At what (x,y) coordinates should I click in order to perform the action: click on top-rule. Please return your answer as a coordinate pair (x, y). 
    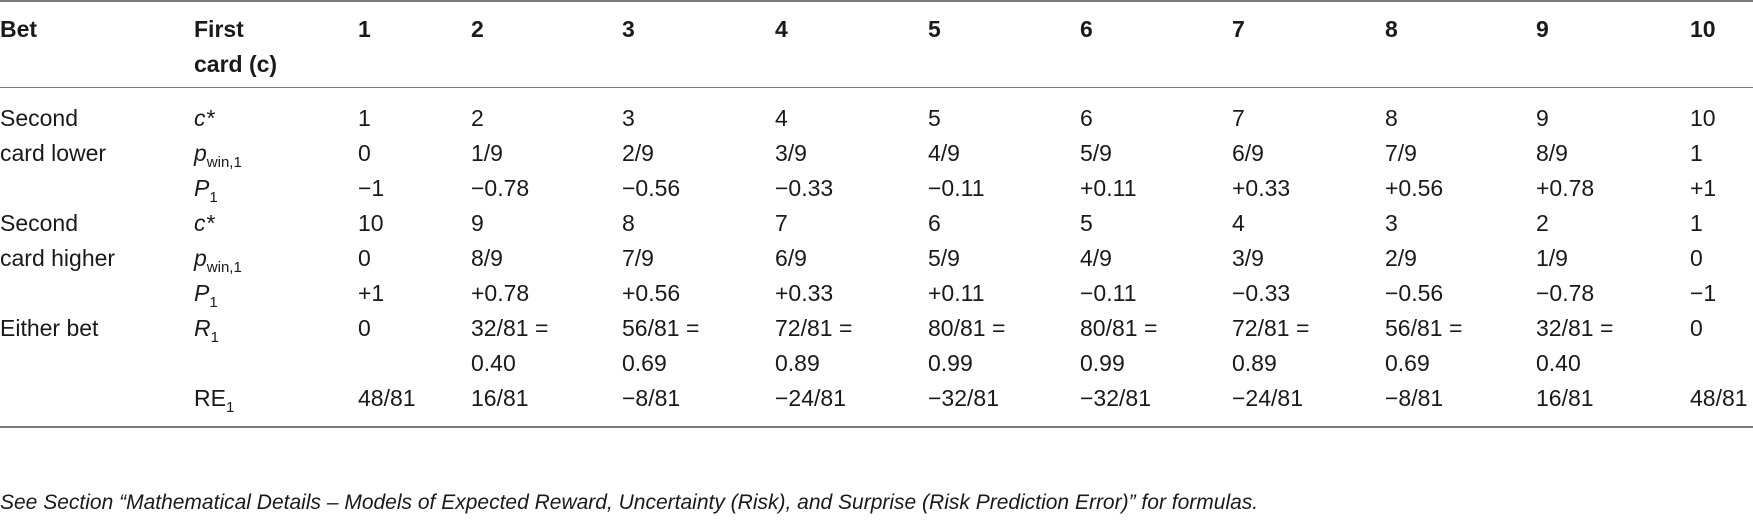
    Looking at the image, I should click on (876, 1).